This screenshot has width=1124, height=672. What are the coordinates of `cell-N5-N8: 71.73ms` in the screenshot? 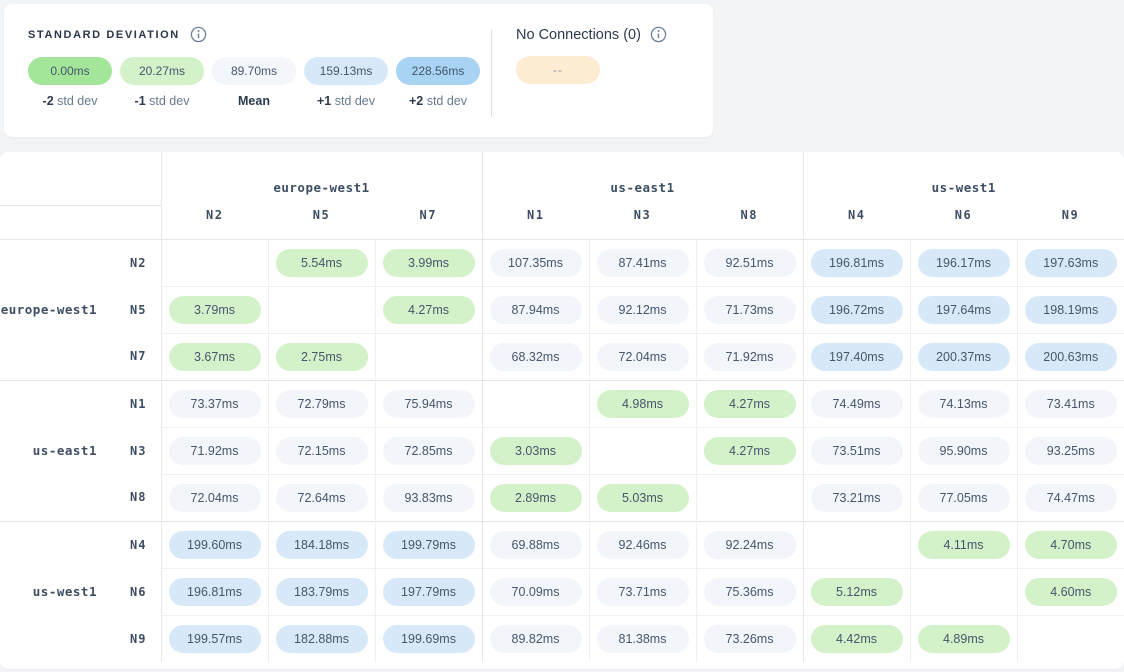 It's located at (749, 309).